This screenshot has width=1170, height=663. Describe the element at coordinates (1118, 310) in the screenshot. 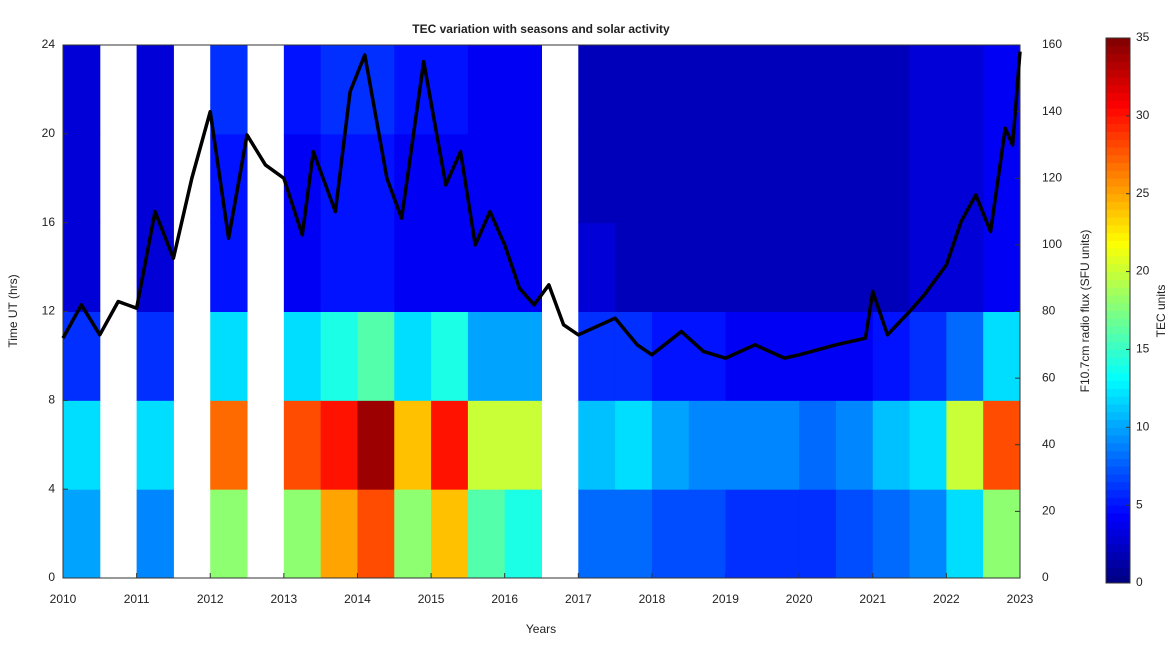

I see `colorbar-frame` at that location.